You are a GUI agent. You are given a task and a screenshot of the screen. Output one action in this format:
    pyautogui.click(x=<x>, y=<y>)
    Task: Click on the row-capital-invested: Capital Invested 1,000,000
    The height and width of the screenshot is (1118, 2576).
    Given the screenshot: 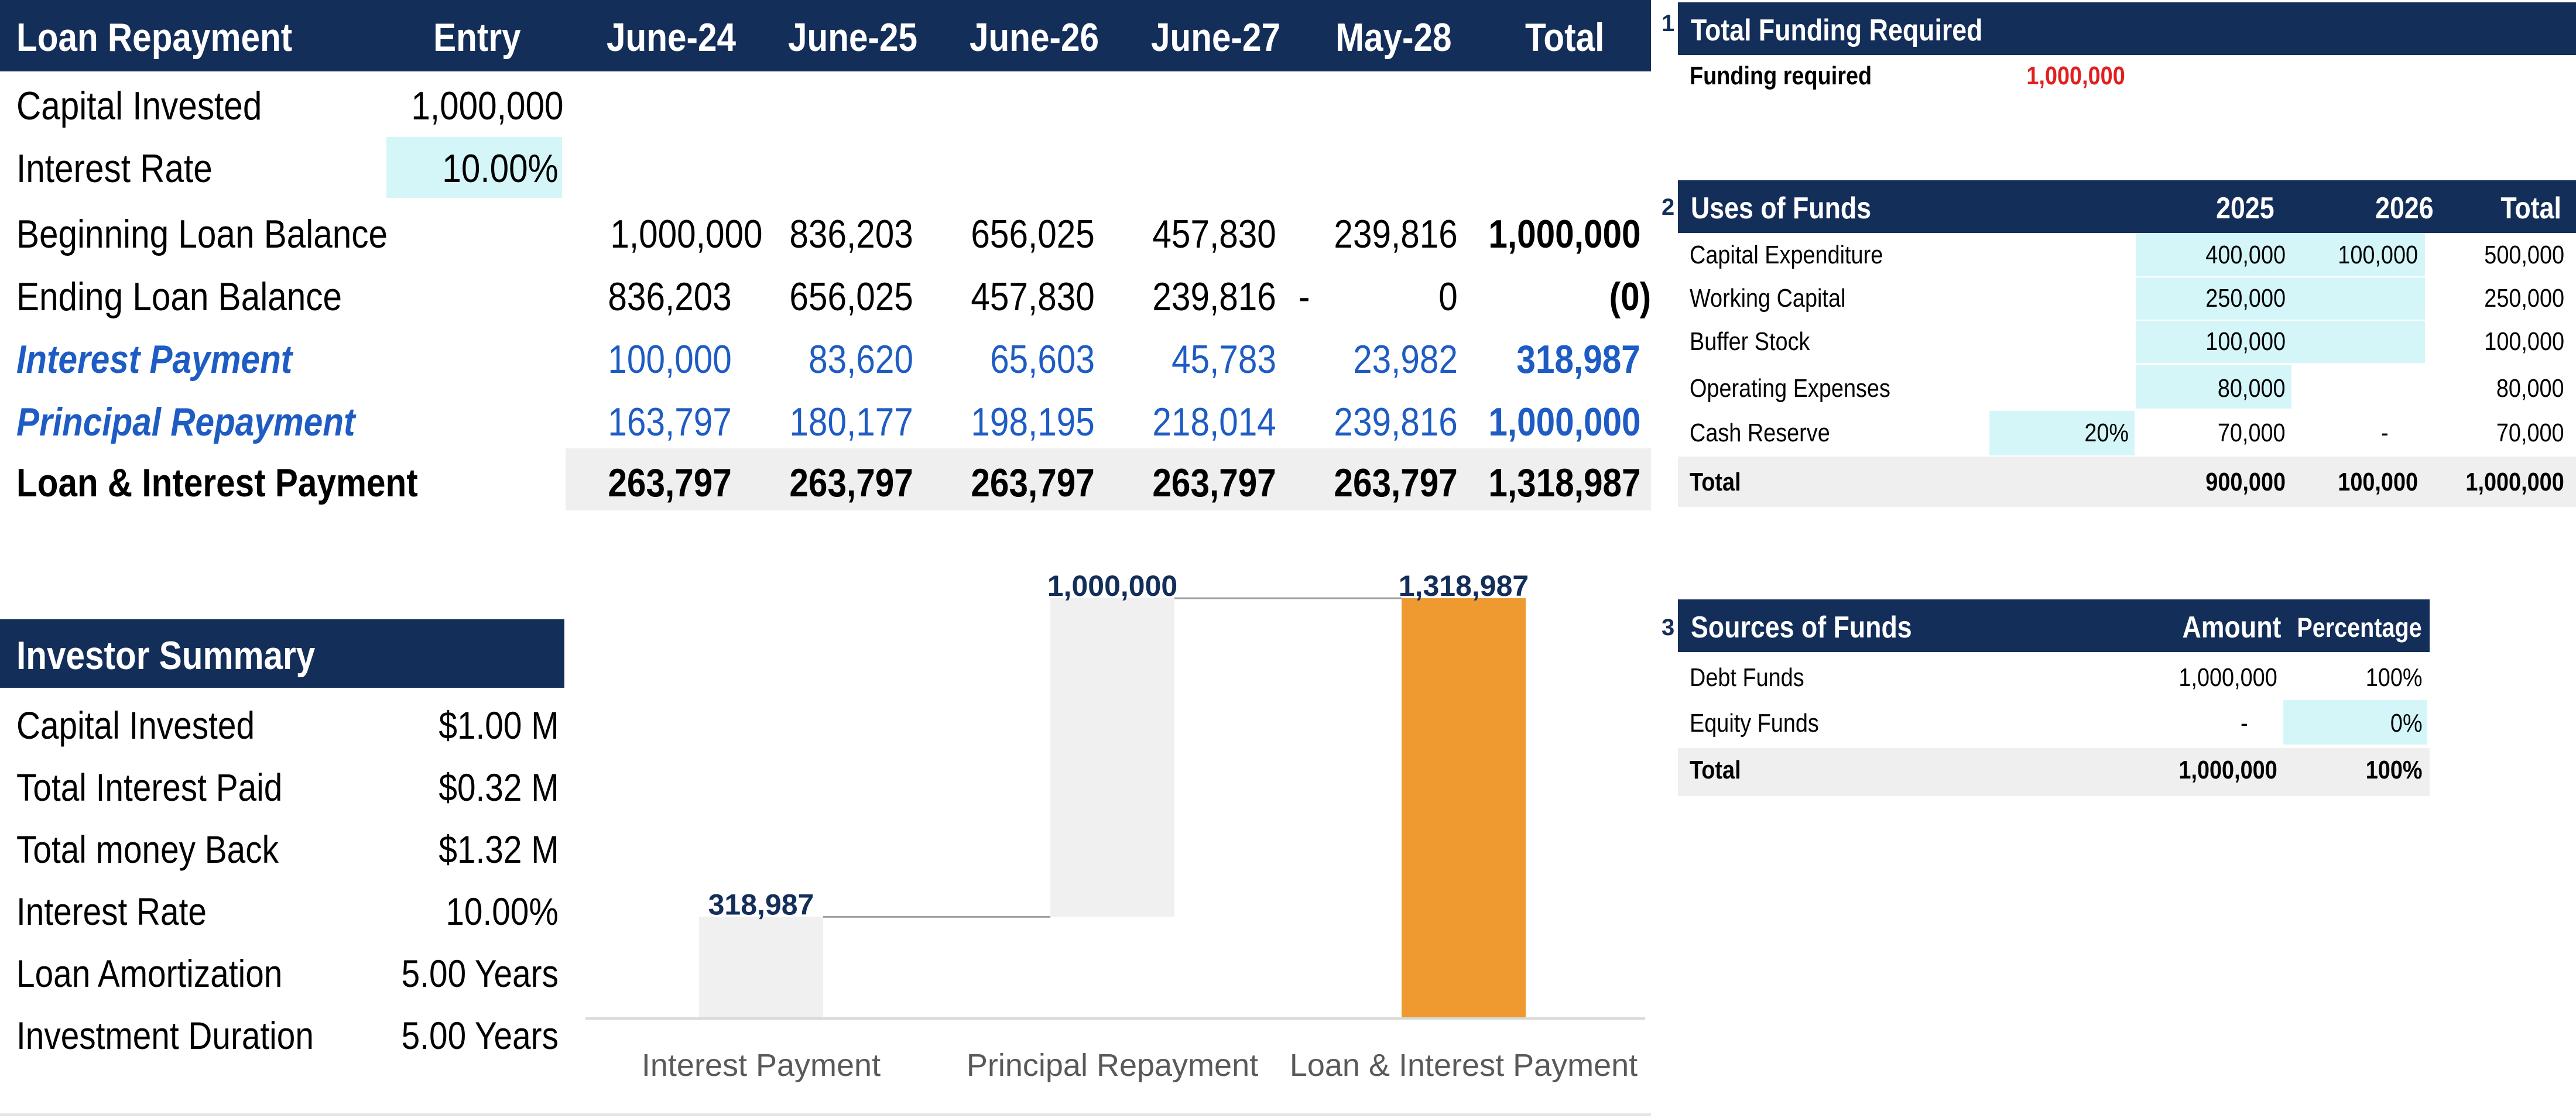 What is the action you would take?
    pyautogui.click(x=825, y=105)
    